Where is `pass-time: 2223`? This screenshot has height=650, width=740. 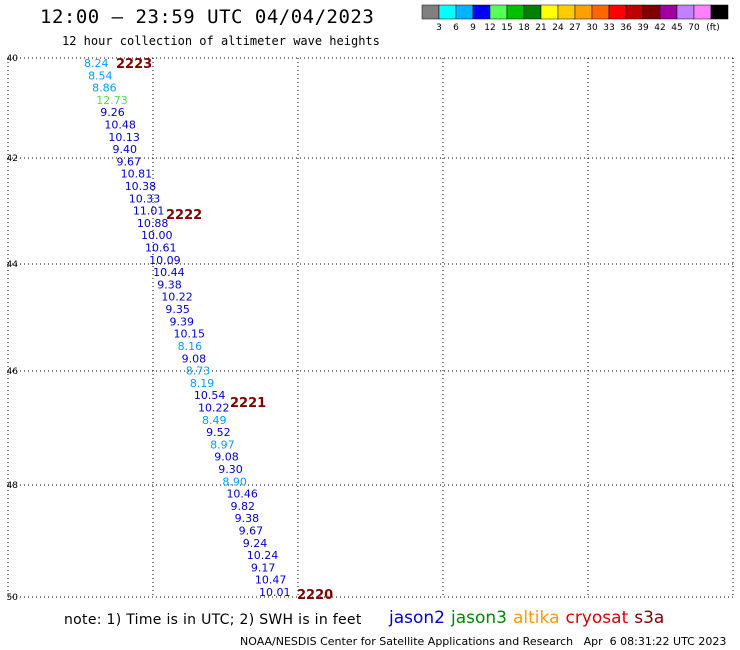 pass-time: 2223 is located at coordinates (134, 64).